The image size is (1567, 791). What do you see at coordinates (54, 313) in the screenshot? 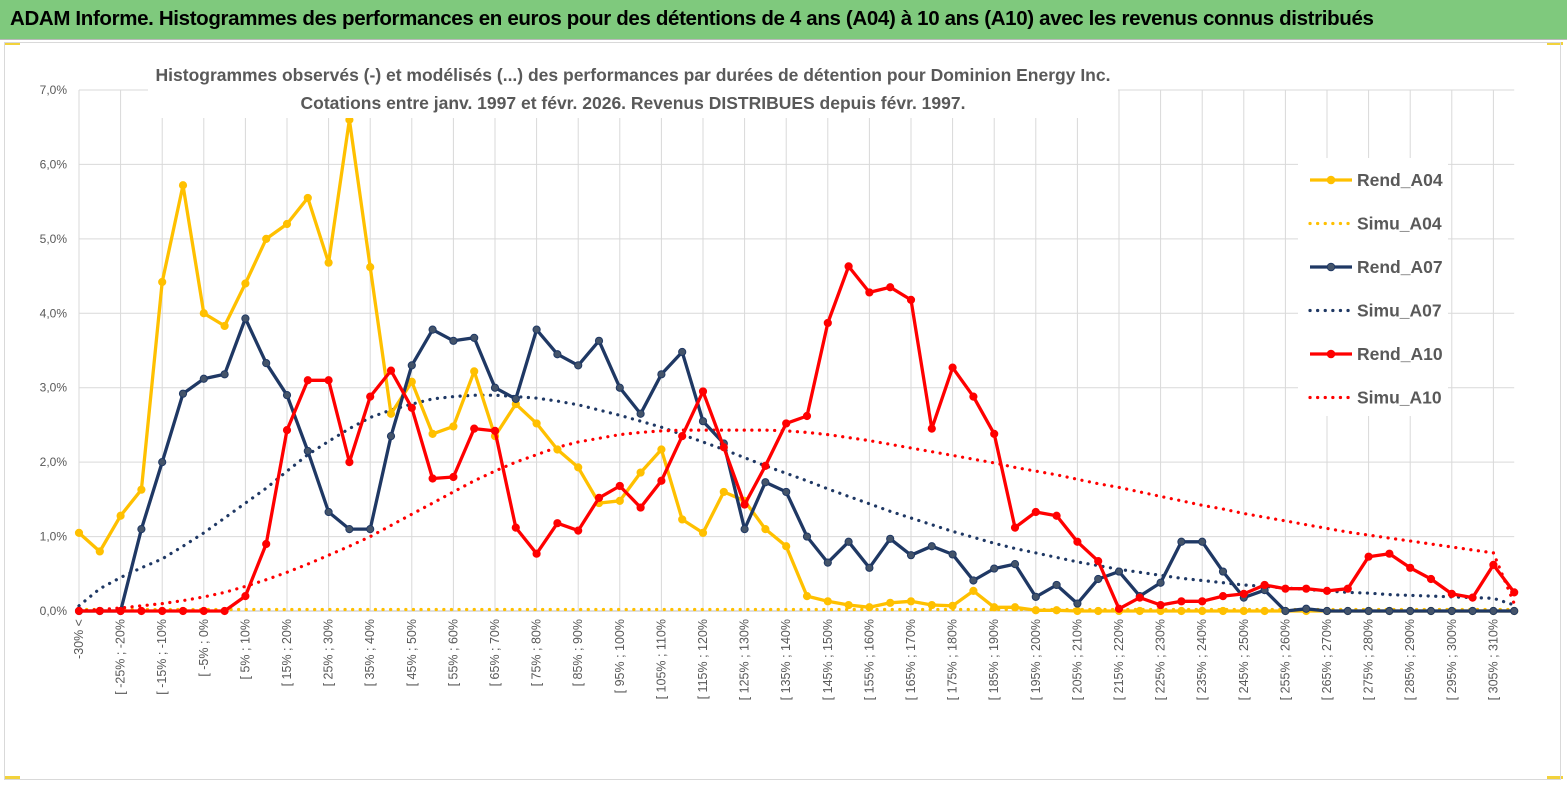
I see `y-tick-label: 4,0%` at bounding box center [54, 313].